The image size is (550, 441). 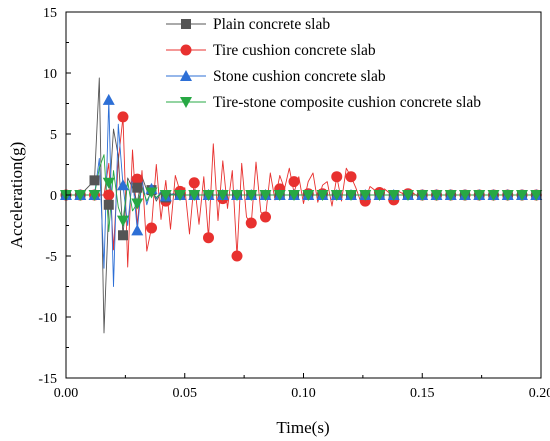 I want to click on y-tick-label: -10, so click(x=47, y=318).